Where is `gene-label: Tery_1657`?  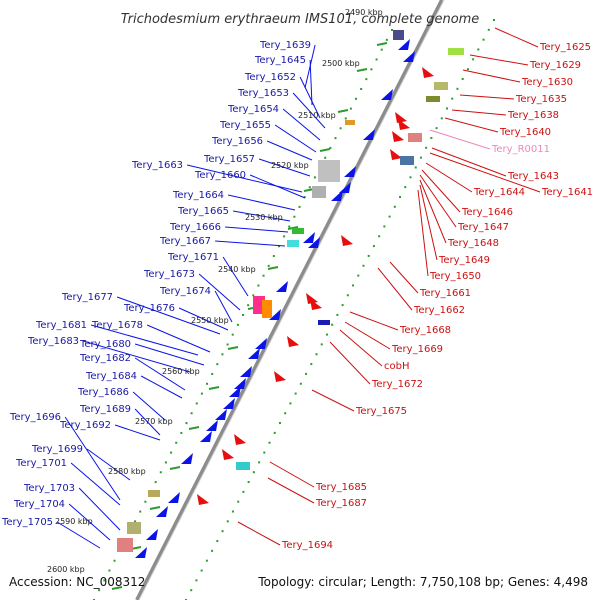 gene-label: Tery_1657 is located at coordinates (229, 159).